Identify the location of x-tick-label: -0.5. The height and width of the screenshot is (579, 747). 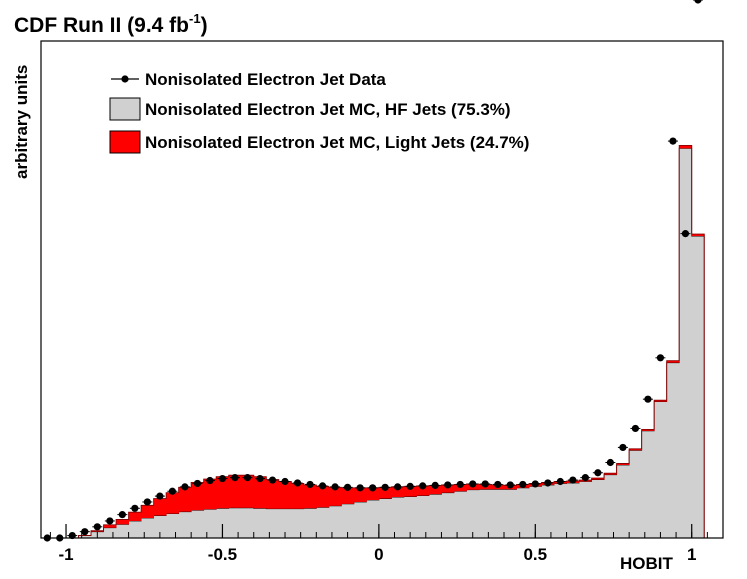
(222, 554).